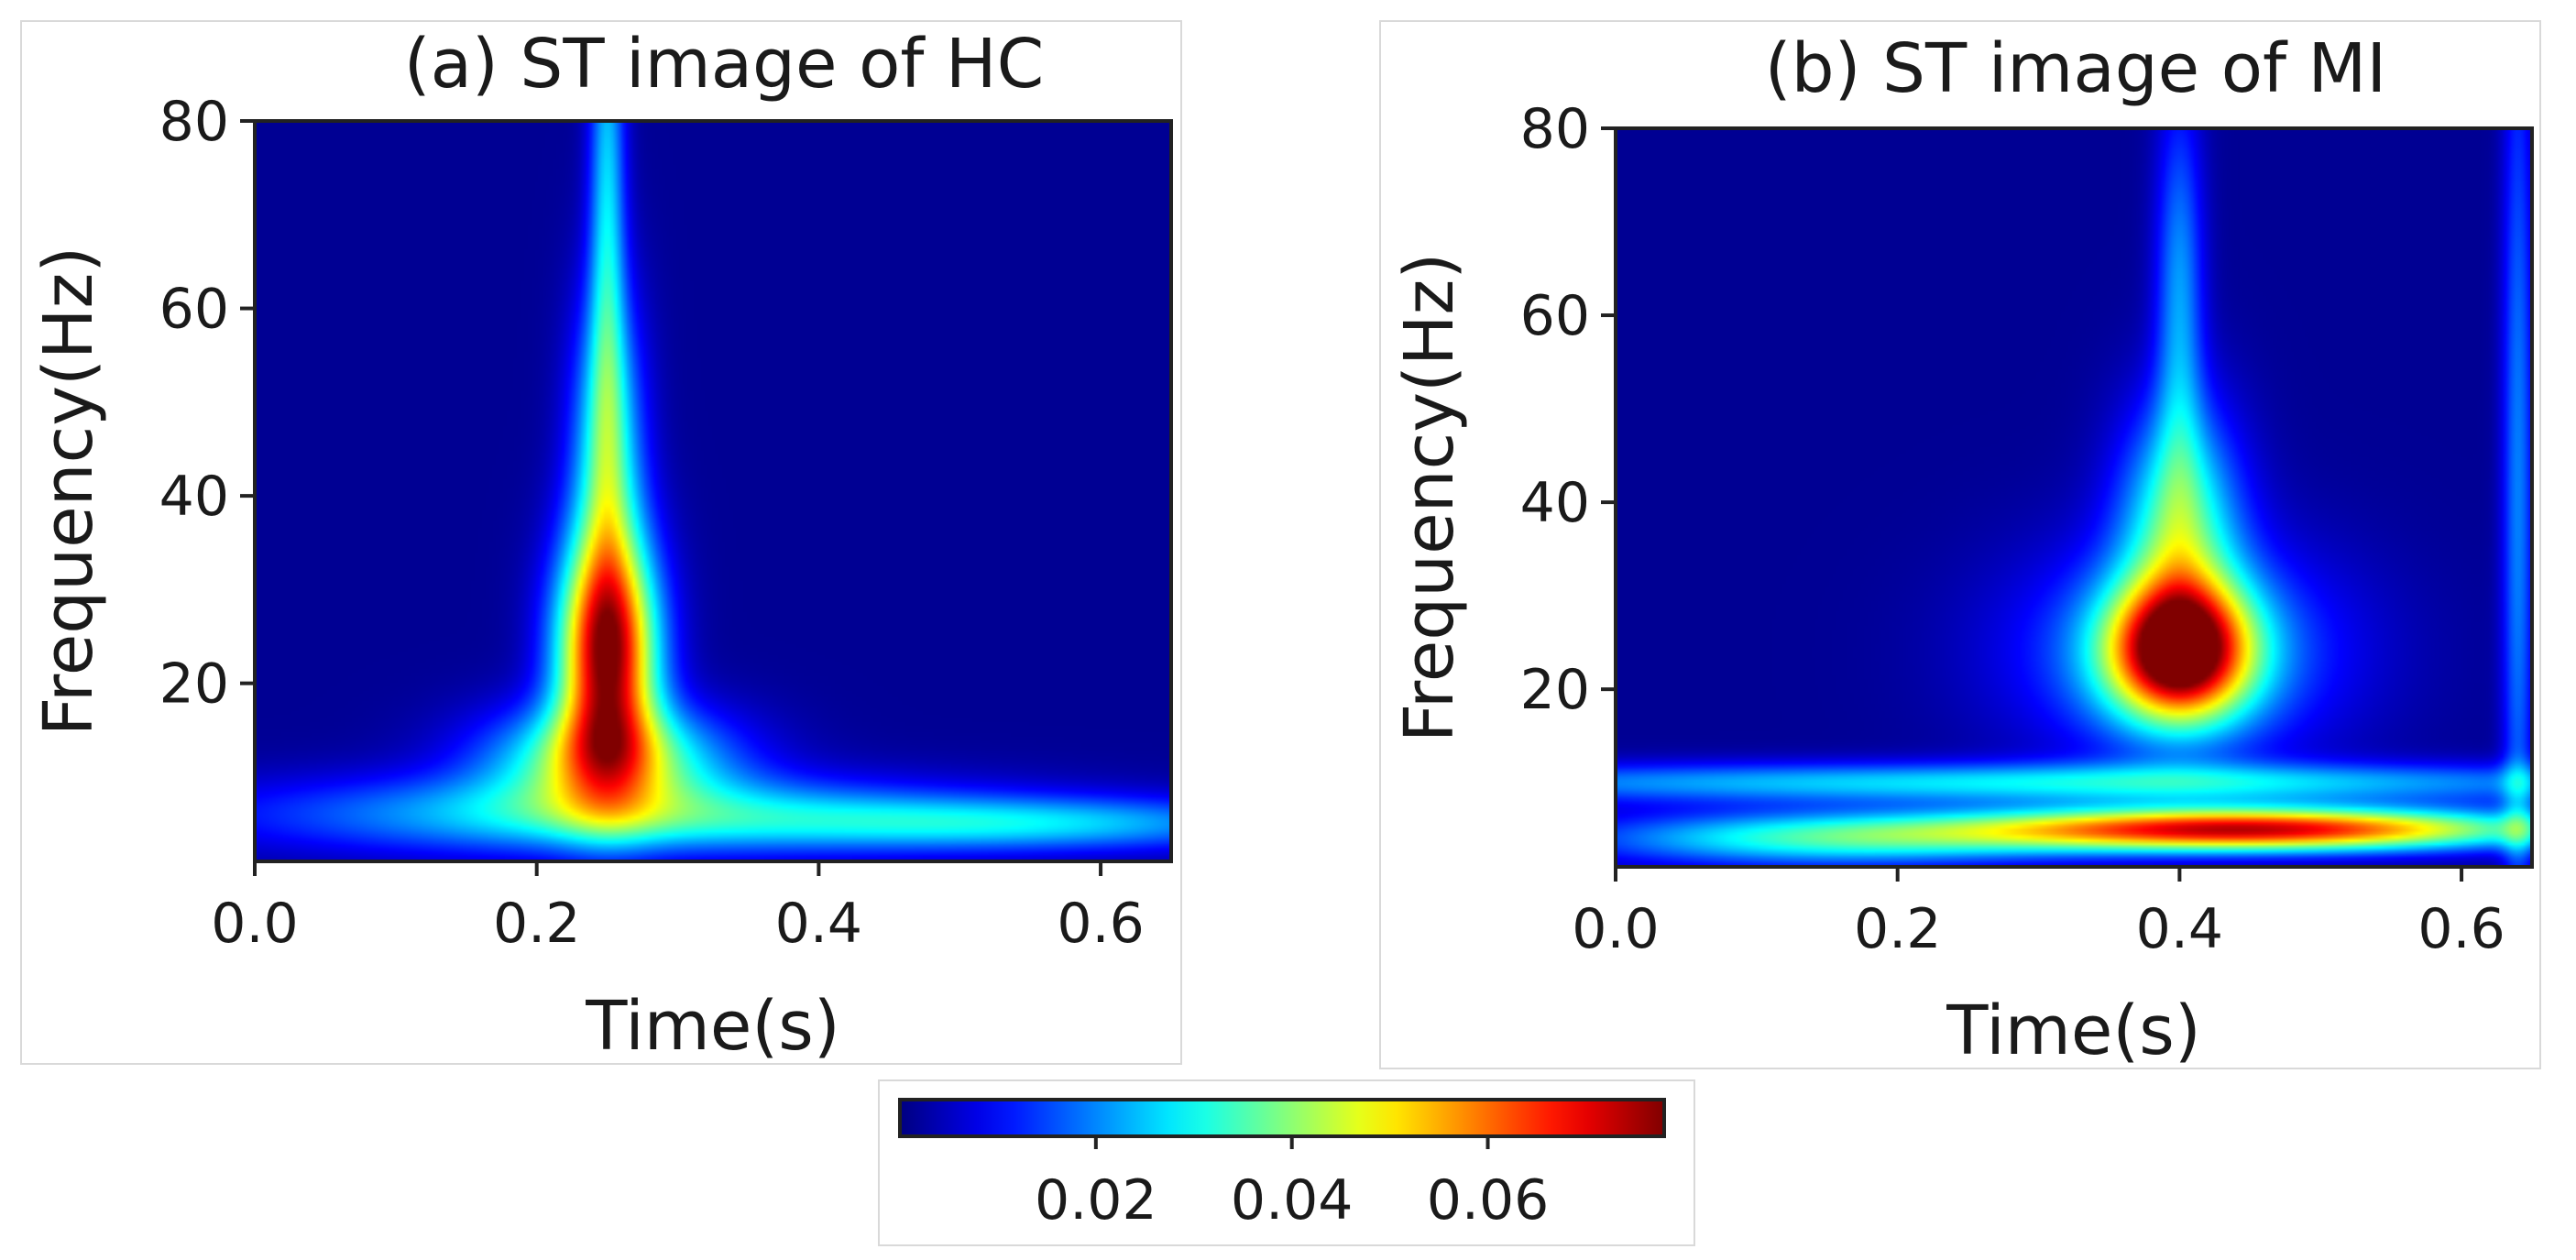 The width and height of the screenshot is (2576, 1260). Describe the element at coordinates (2461, 929) in the screenshot. I see `panel-b-x-tick-label: 0.6` at that location.